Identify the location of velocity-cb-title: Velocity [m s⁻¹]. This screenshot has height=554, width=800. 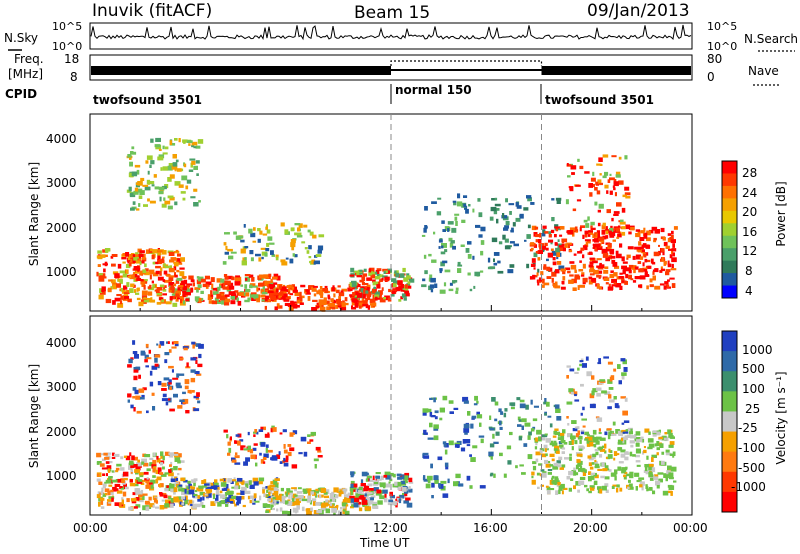
(781, 417).